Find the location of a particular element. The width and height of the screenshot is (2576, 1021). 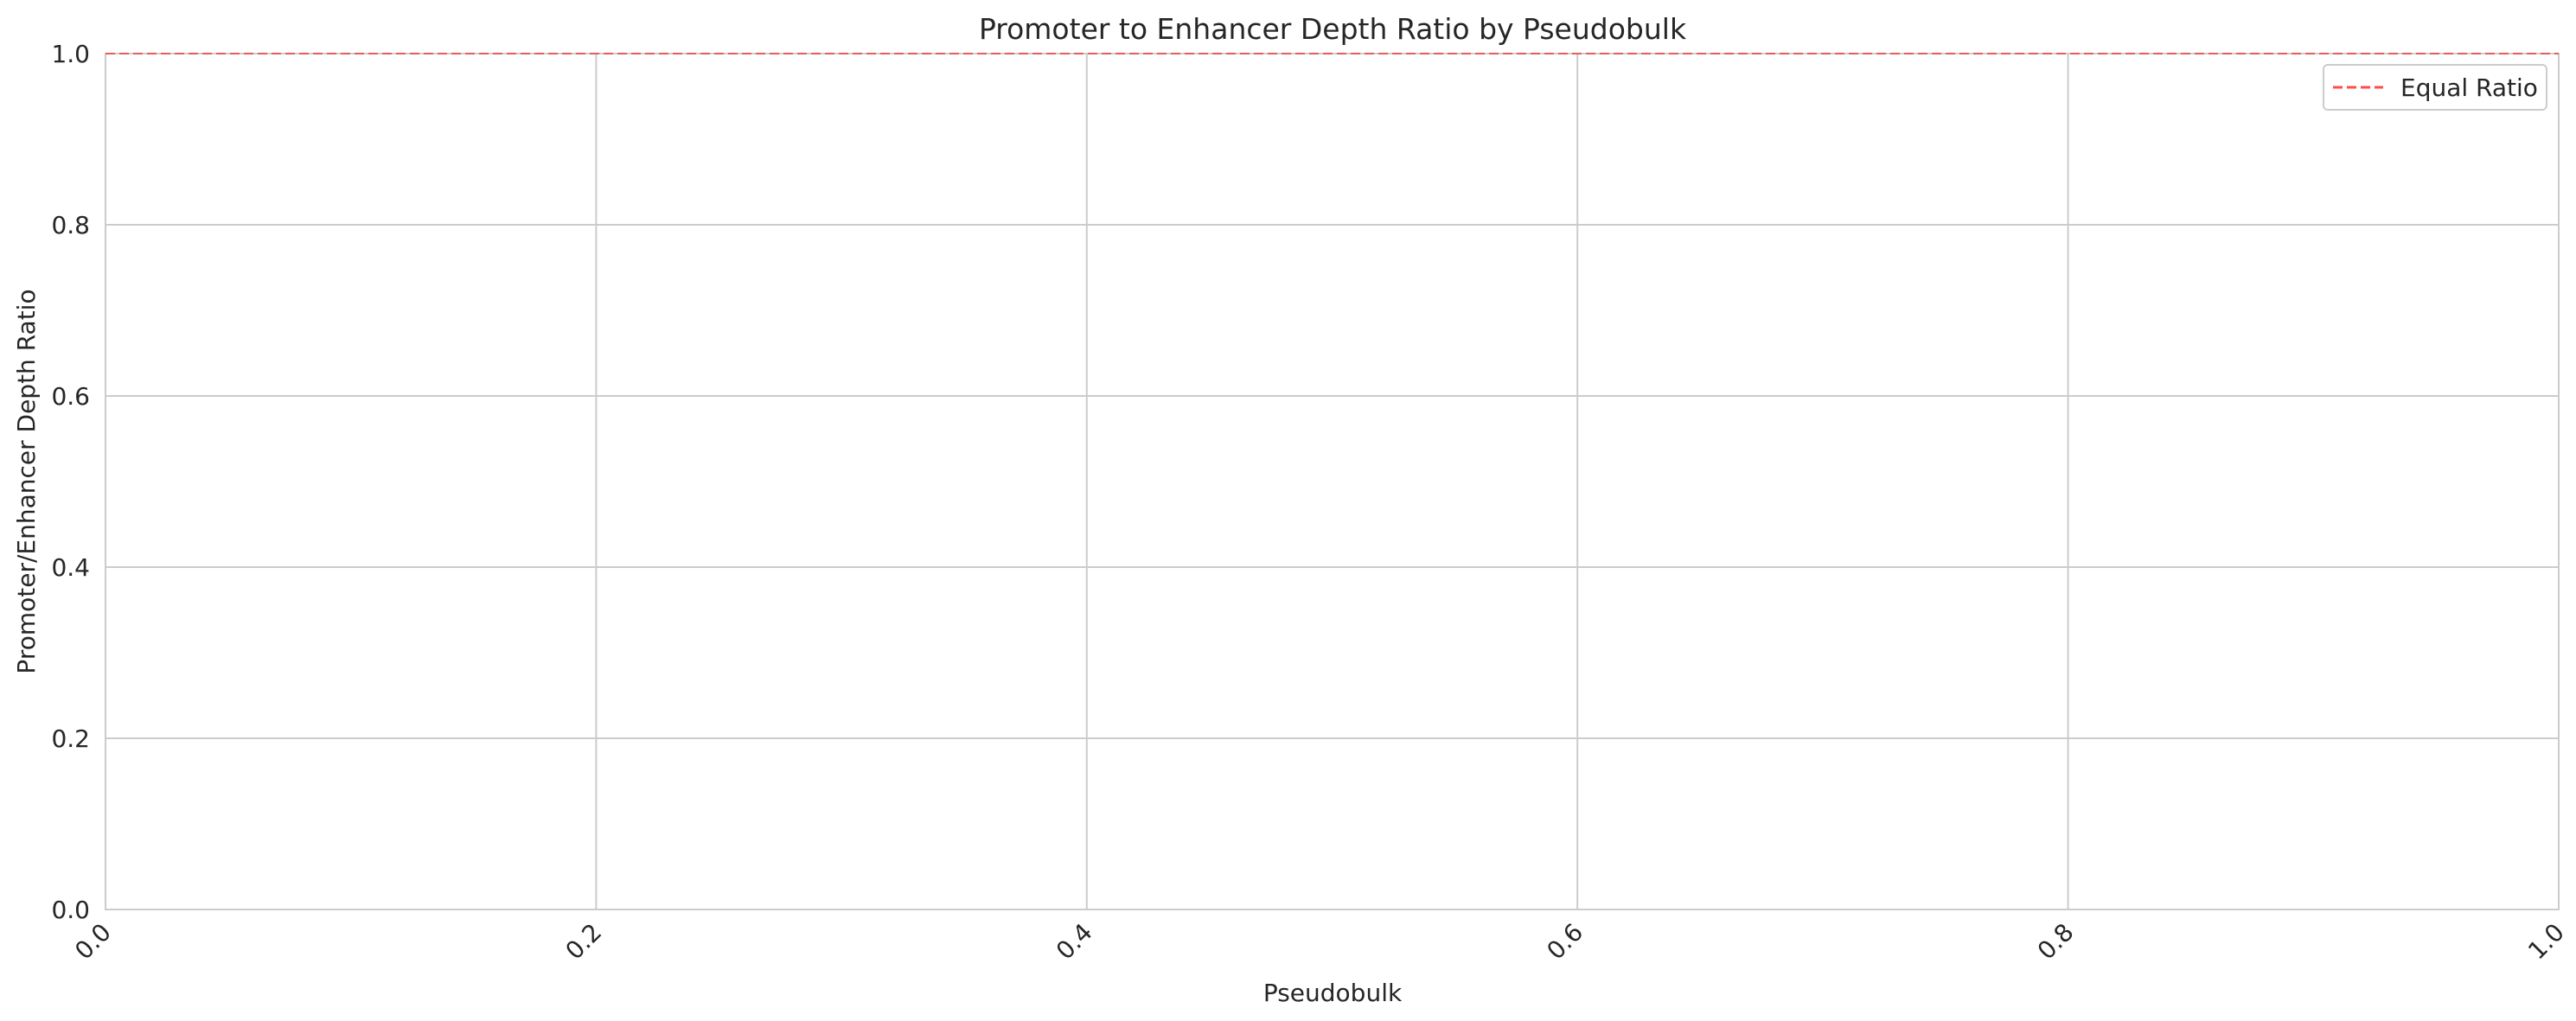

x-axis-label: Pseudobulk is located at coordinates (1333, 993).